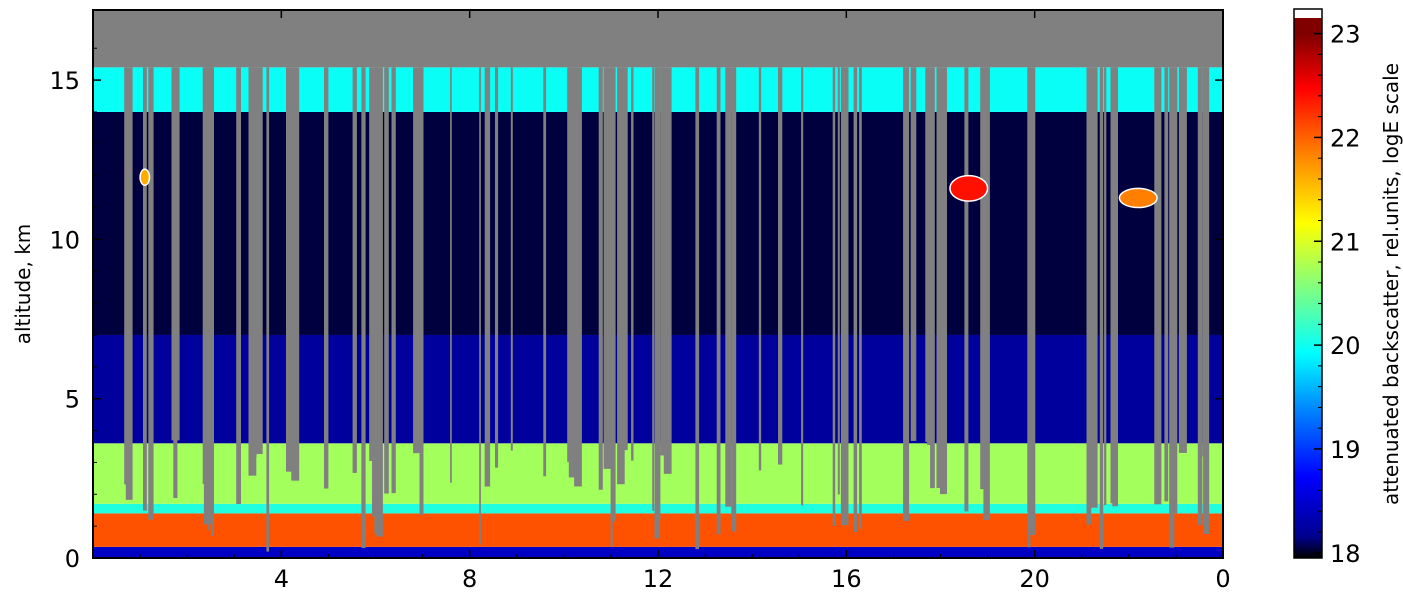  I want to click on x-tick-label: 20, so click(1034, 579).